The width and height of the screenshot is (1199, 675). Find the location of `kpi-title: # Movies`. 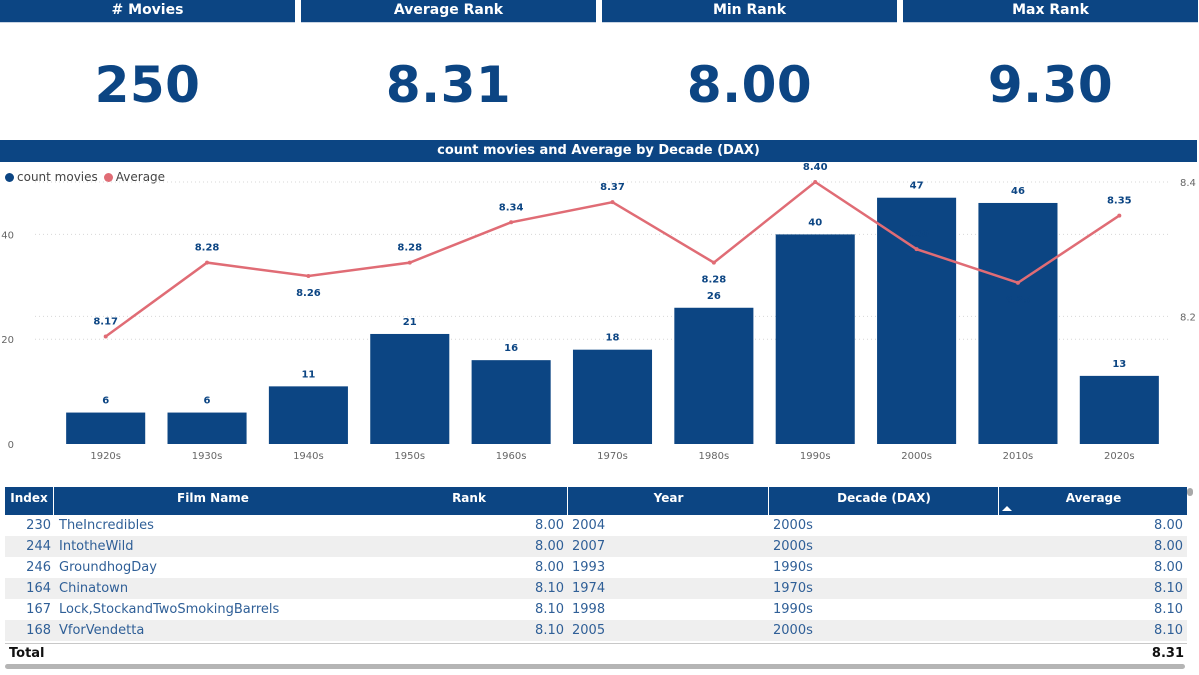

kpi-title: # Movies is located at coordinates (147, 11).